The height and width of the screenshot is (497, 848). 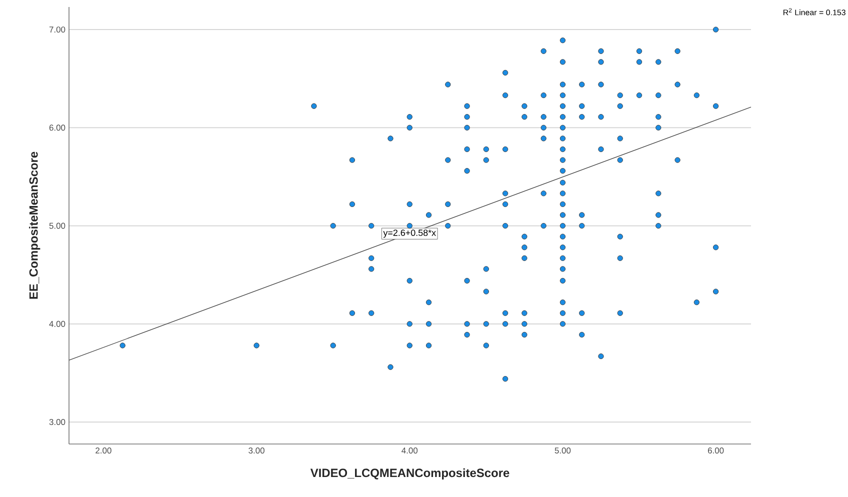 What do you see at coordinates (410, 474) in the screenshot?
I see `x-axis-title: VIDEO_LCQMEANCompositeScore` at bounding box center [410, 474].